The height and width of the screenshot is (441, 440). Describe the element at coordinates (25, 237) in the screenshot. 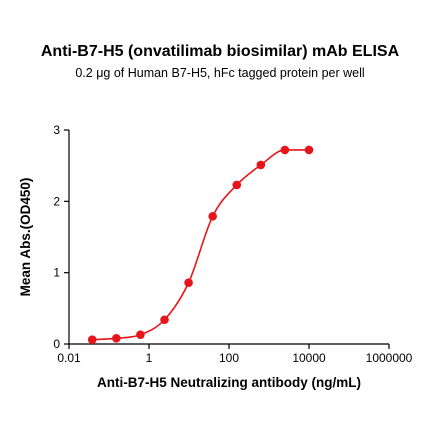

I see `y-axis-title: Mean Abs.(OD450)` at that location.